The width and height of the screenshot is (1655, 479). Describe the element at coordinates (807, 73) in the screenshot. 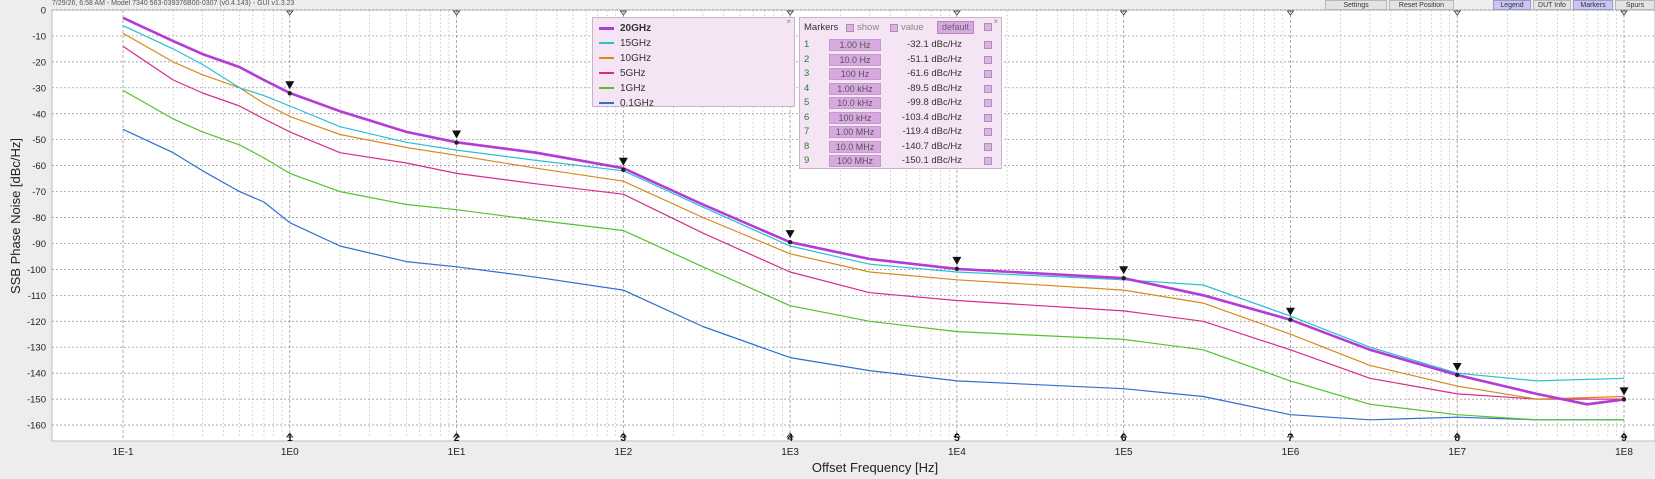

I see `marker-index: 3` at that location.